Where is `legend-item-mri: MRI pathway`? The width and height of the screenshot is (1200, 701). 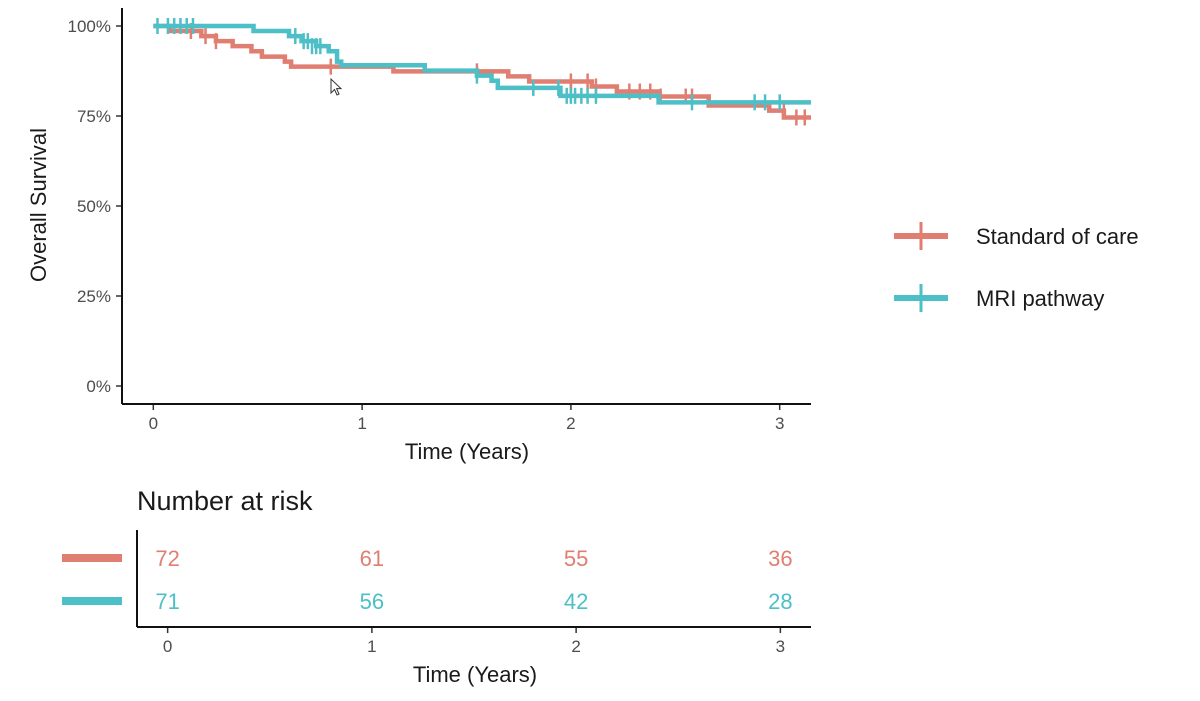 legend-item-mri: MRI pathway is located at coordinates (999, 298).